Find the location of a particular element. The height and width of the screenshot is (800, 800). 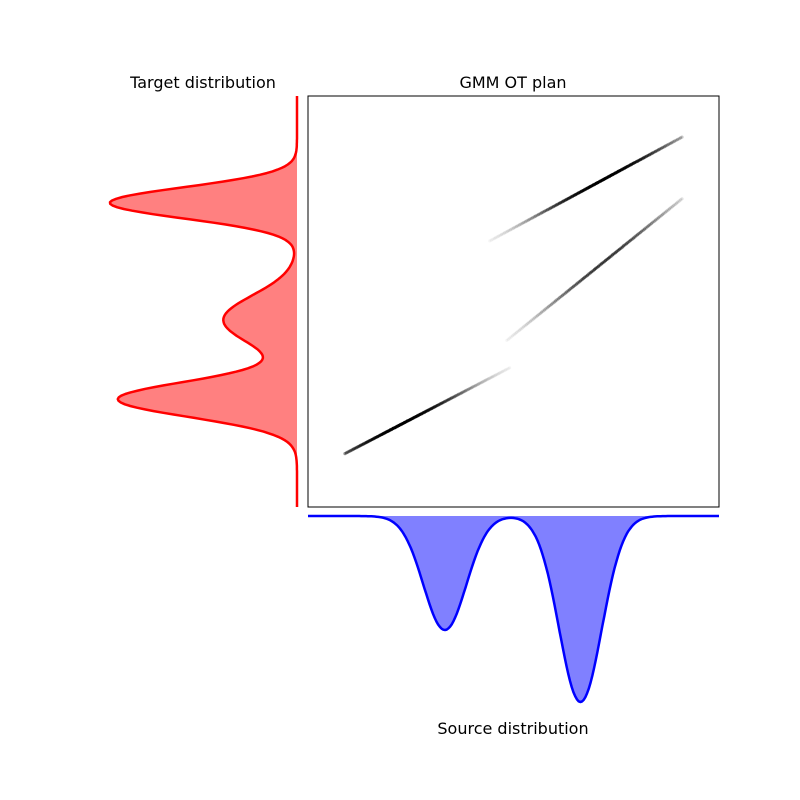

target-density-line is located at coordinates (203, 301).